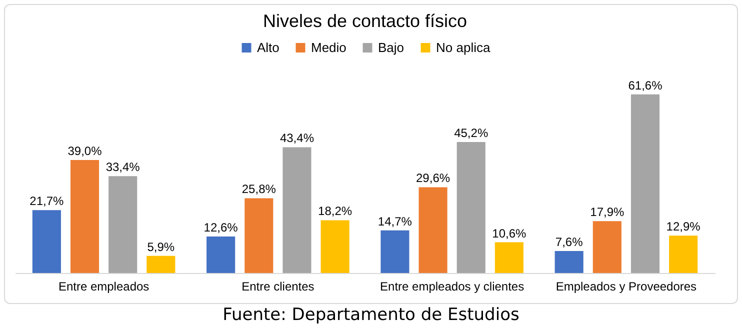 The height and width of the screenshot is (333, 742). I want to click on data-label: 17,9%, so click(607, 212).